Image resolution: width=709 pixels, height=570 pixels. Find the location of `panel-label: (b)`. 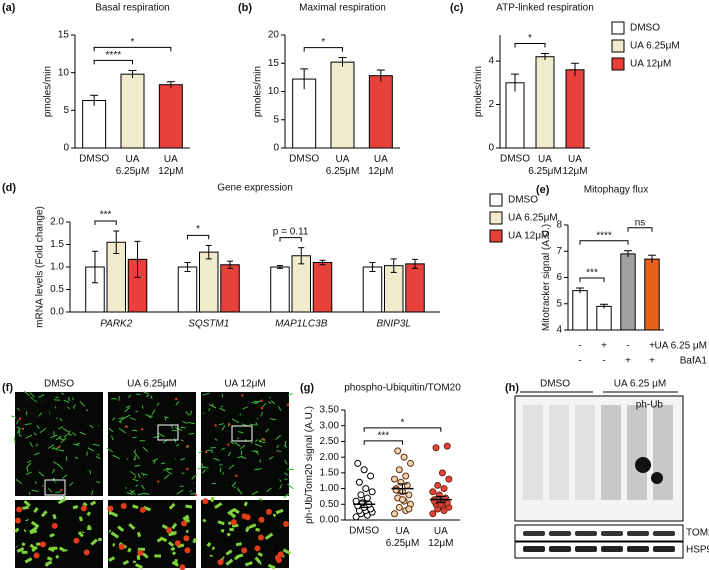

panel-label: (b) is located at coordinates (245, 8).